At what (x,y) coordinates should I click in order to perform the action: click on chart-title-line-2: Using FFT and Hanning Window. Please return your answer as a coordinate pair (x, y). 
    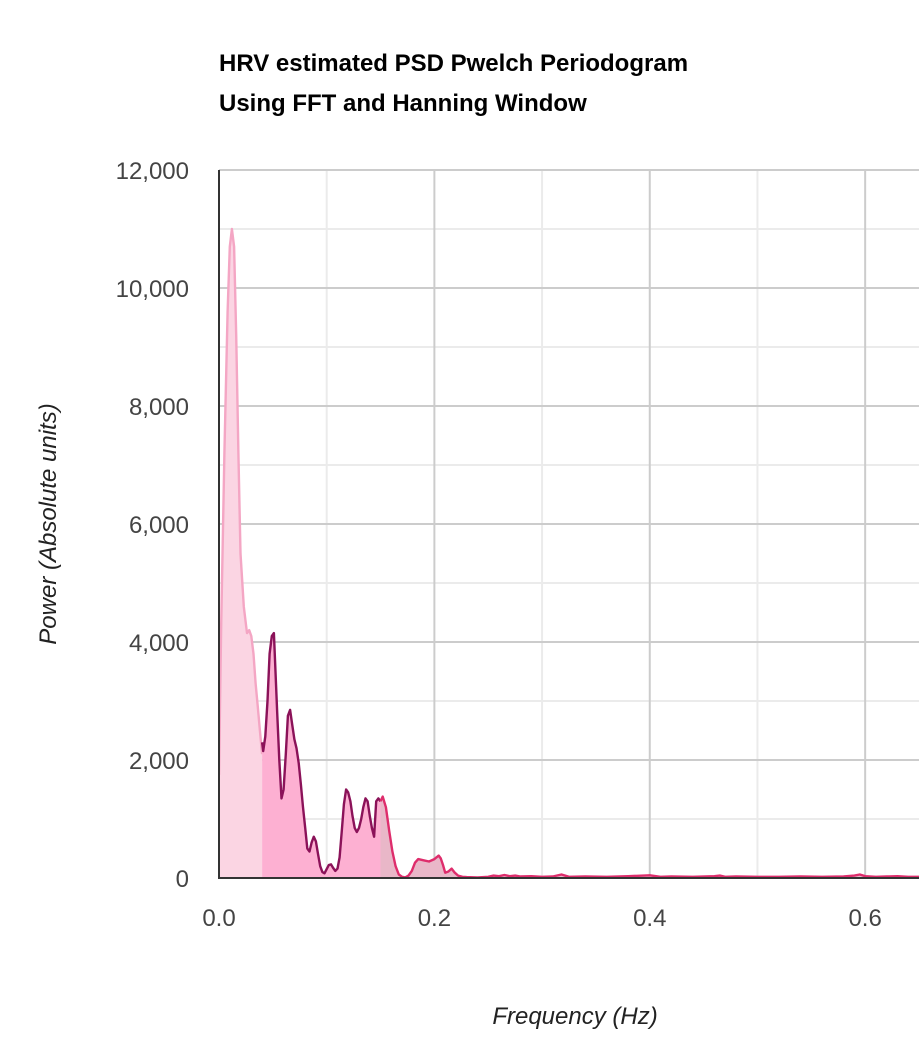
    Looking at the image, I should click on (403, 103).